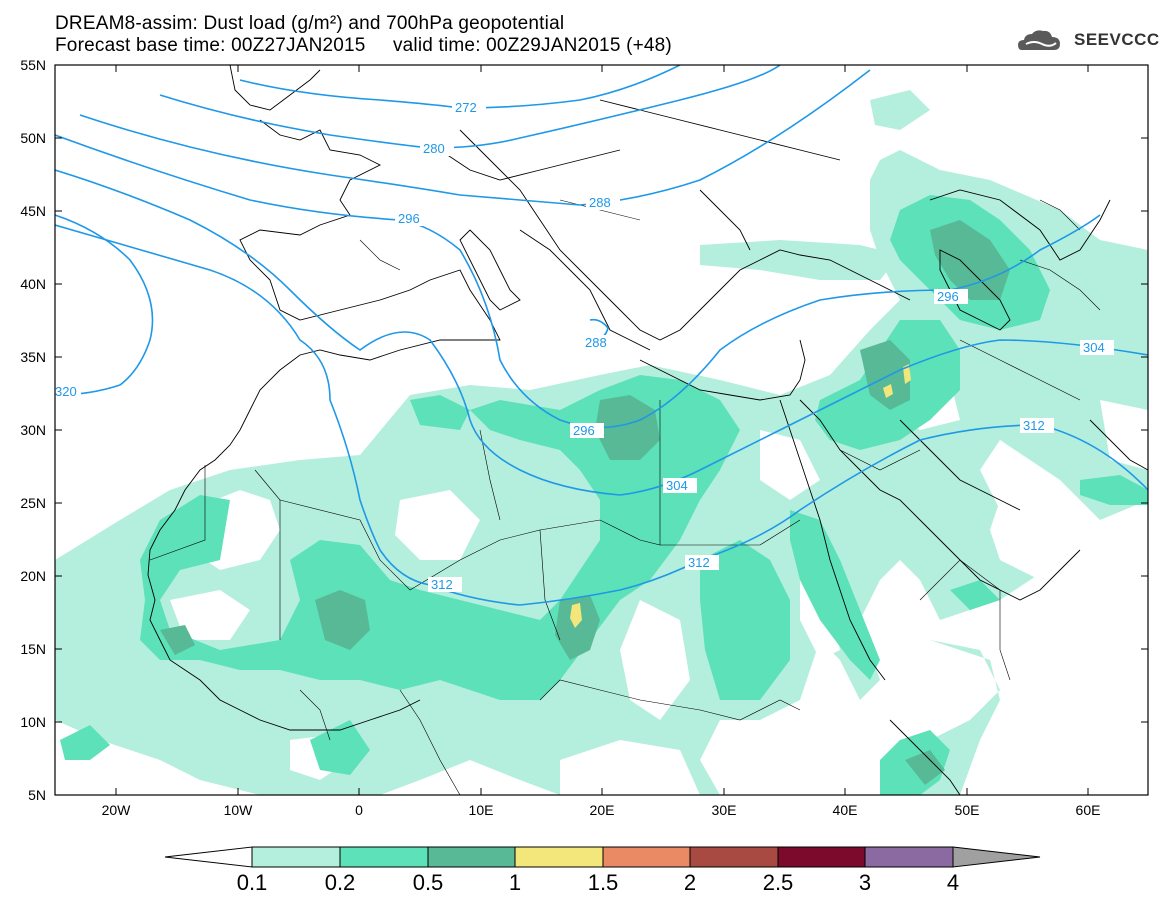 The width and height of the screenshot is (1165, 907). I want to click on lat-label: 10N, so click(33, 722).